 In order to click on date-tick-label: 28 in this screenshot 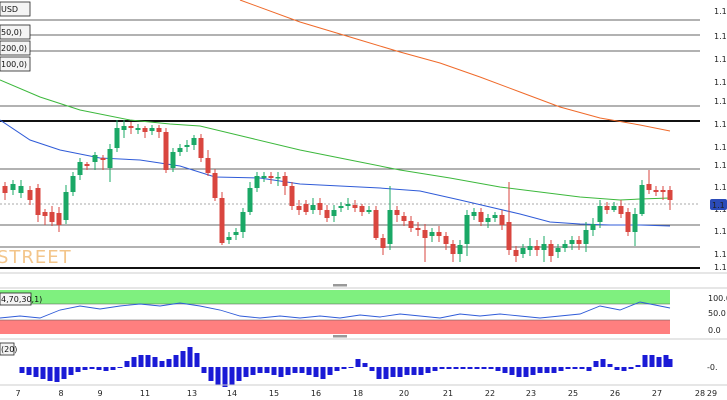, I will do `click(700, 393)`.